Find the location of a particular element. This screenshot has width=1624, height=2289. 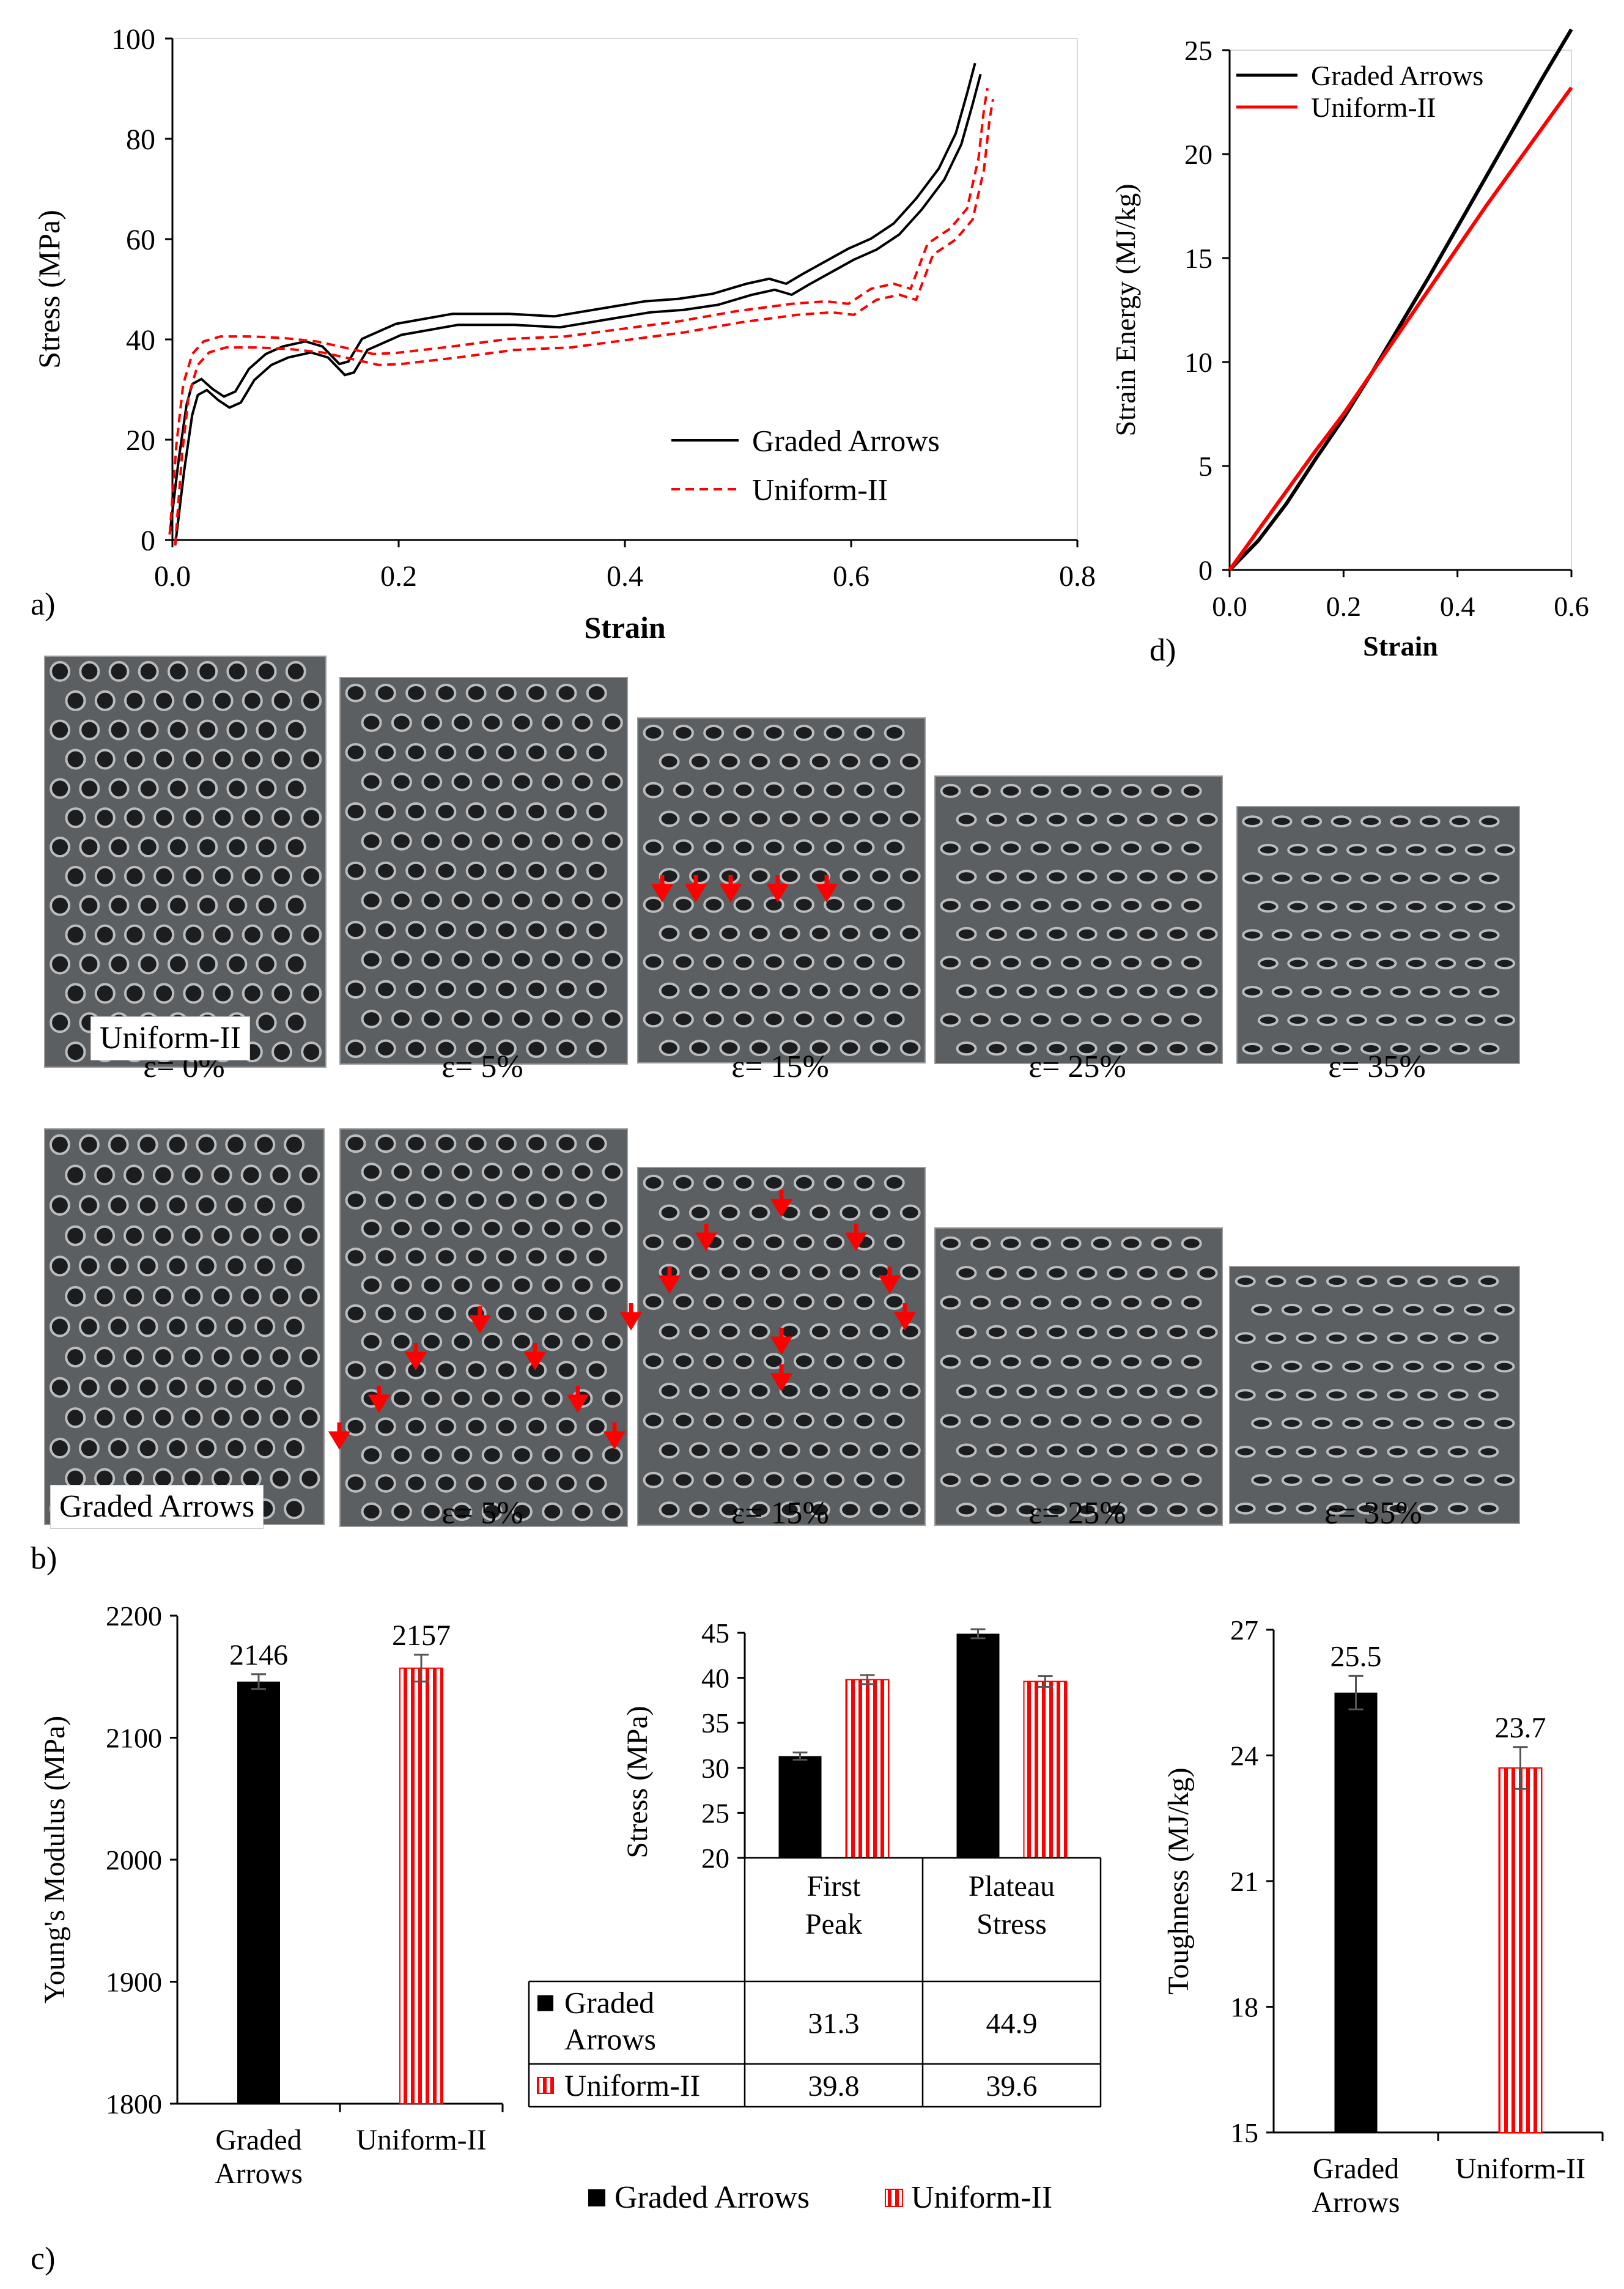

y-tick-label: 45 is located at coordinates (715, 1633).